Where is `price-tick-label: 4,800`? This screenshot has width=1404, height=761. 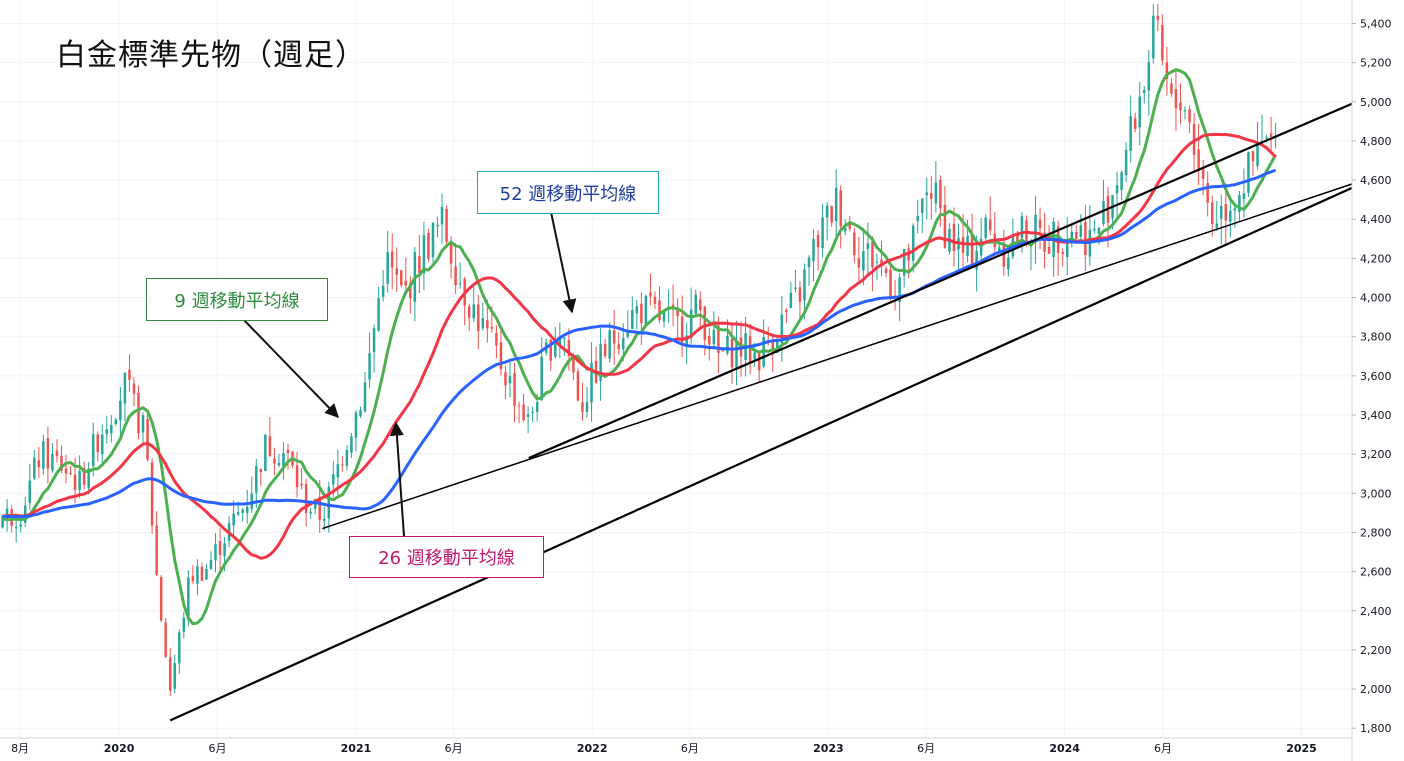
price-tick-label: 4,800 is located at coordinates (1376, 141).